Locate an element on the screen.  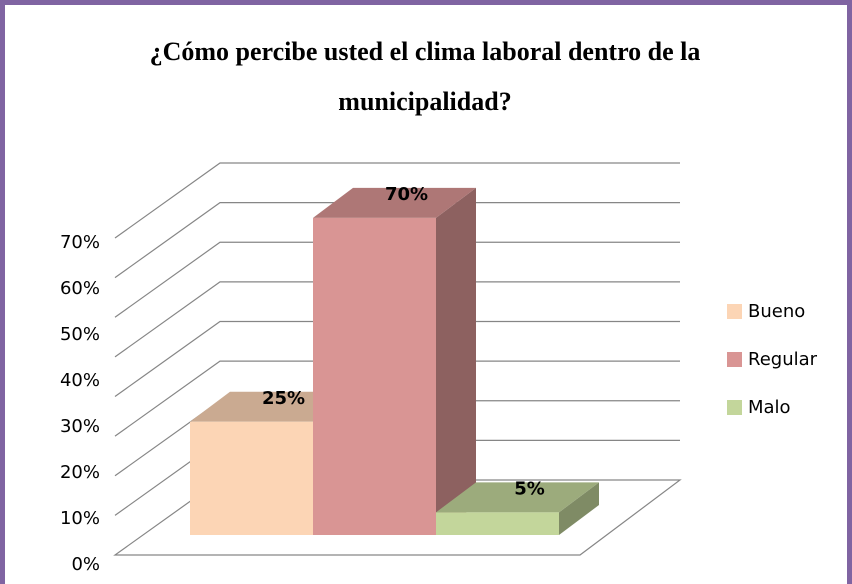
data-label: 5% is located at coordinates (529, 488).